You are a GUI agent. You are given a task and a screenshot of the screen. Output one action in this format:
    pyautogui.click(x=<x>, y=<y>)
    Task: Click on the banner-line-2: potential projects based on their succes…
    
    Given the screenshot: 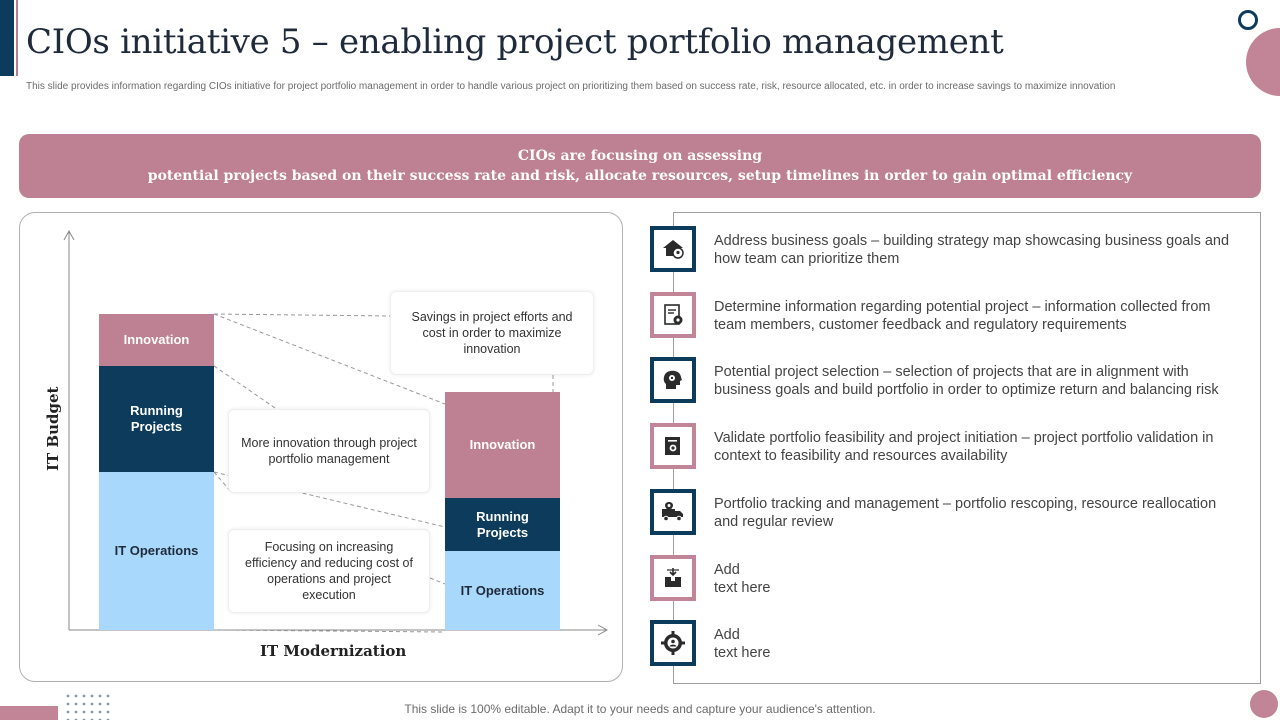 What is the action you would take?
    pyautogui.click(x=640, y=176)
    